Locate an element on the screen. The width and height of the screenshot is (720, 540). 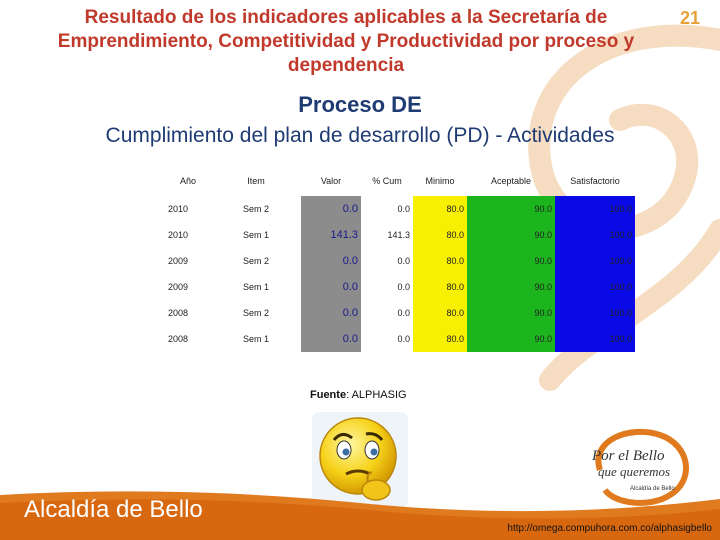
logo-line1: Por el Bello is located at coordinates (628, 456).